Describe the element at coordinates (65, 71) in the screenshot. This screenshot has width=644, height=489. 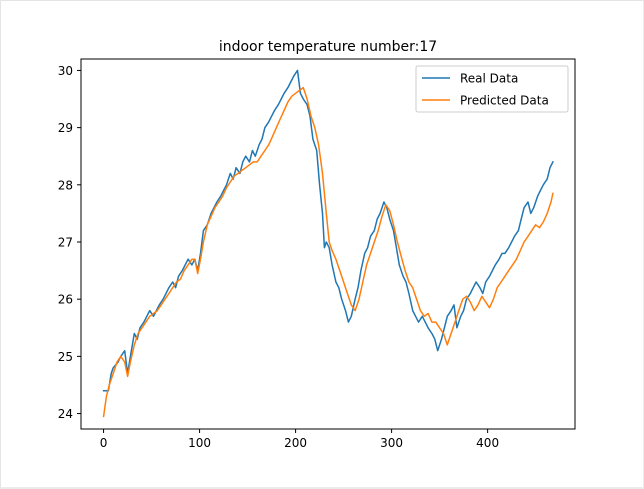
I see `y-tick-label: 30` at that location.